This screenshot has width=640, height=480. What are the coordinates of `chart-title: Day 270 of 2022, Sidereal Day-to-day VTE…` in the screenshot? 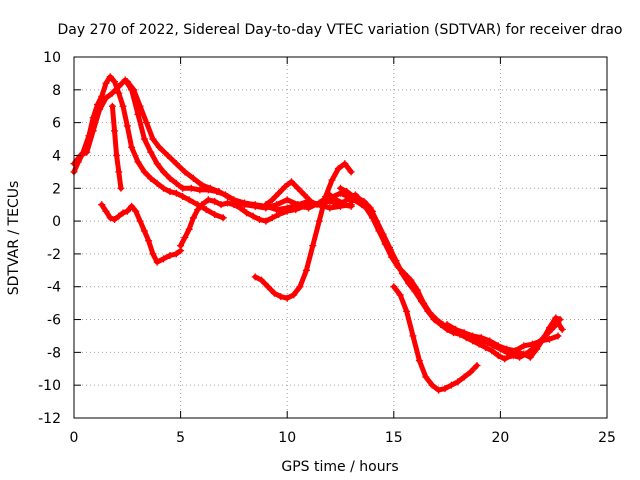 It's located at (339, 30).